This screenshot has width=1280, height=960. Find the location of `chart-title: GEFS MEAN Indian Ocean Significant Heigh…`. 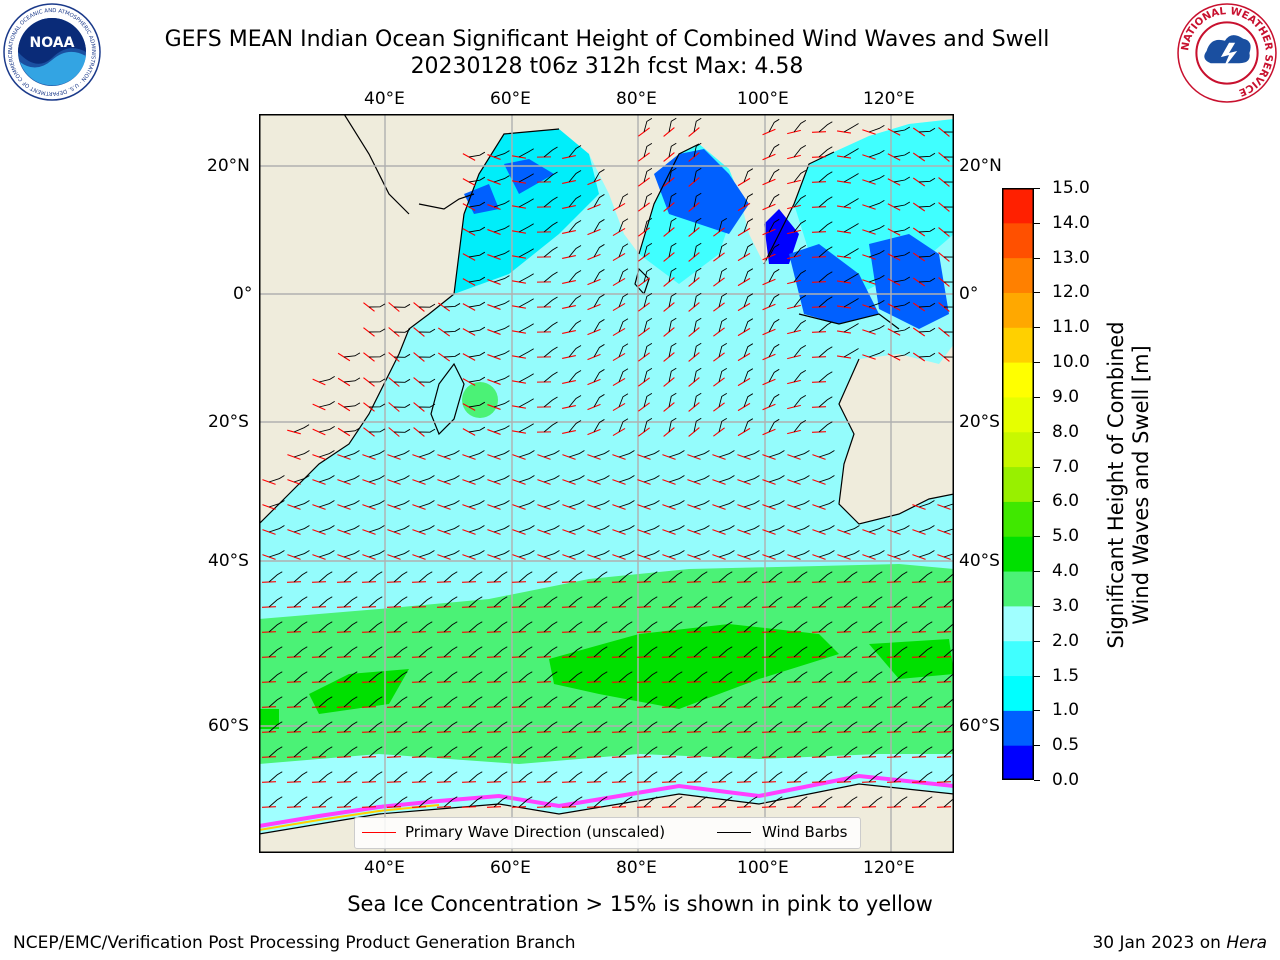

chart-title: GEFS MEAN Indian Ocean Significant Heigh… is located at coordinates (607, 39).